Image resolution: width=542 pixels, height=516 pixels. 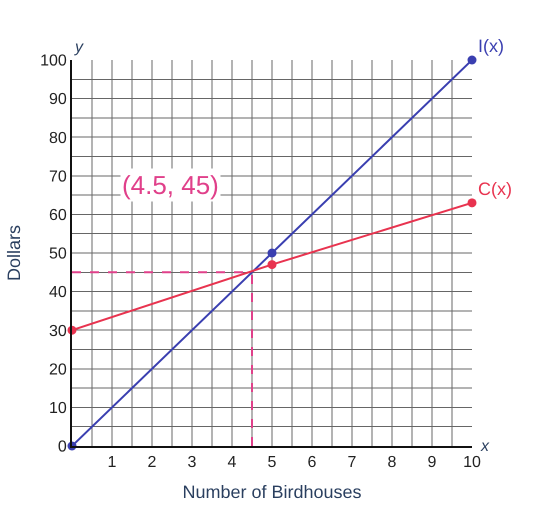 I want to click on text: x, so click(x=485, y=446).